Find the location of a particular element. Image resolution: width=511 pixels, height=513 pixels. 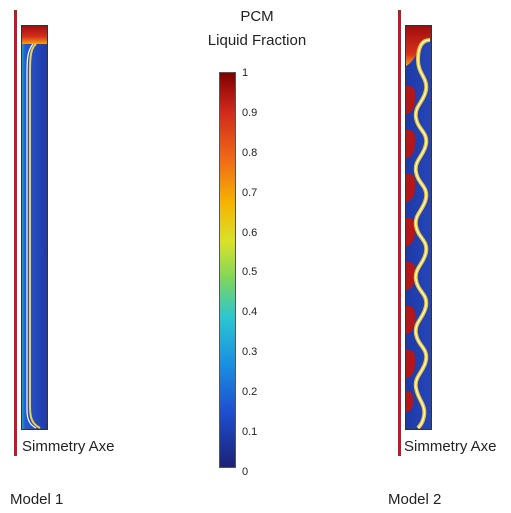

legend-tick-0-6: 0.6 is located at coordinates (250, 233).